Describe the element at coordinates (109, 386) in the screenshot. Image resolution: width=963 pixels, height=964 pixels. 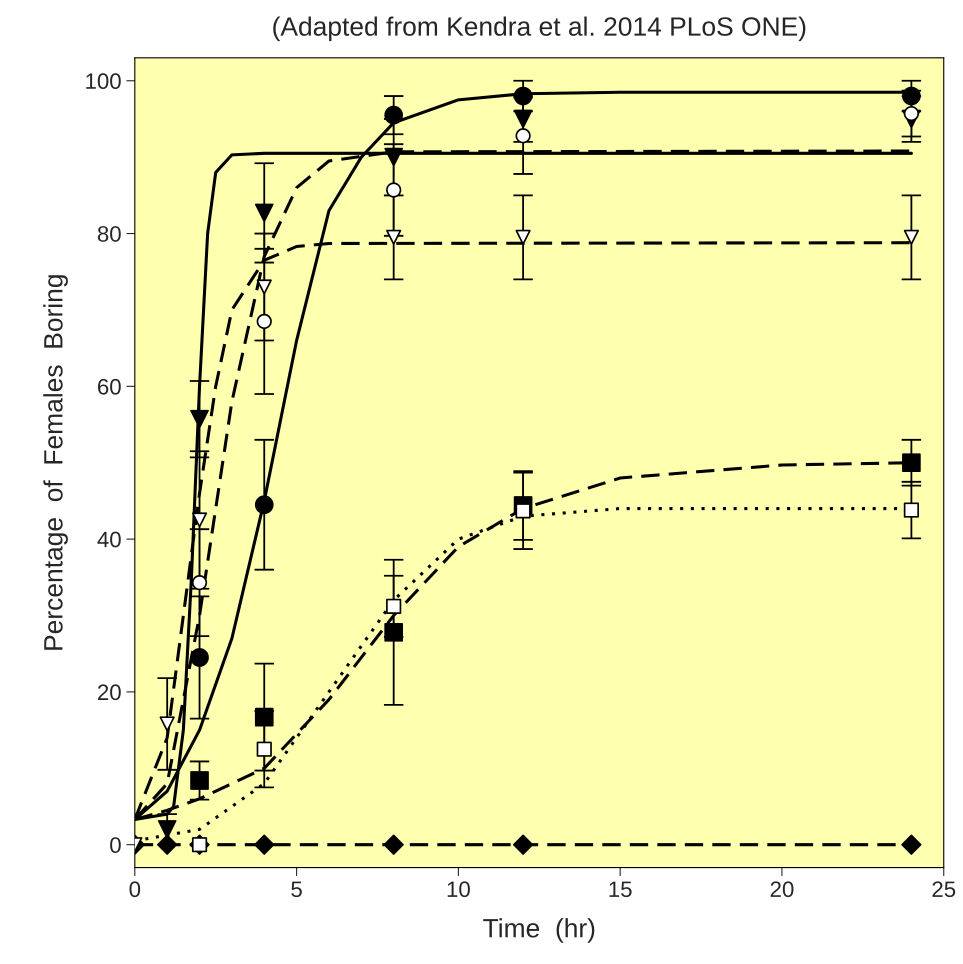
I see `y-tick-label: 60` at that location.